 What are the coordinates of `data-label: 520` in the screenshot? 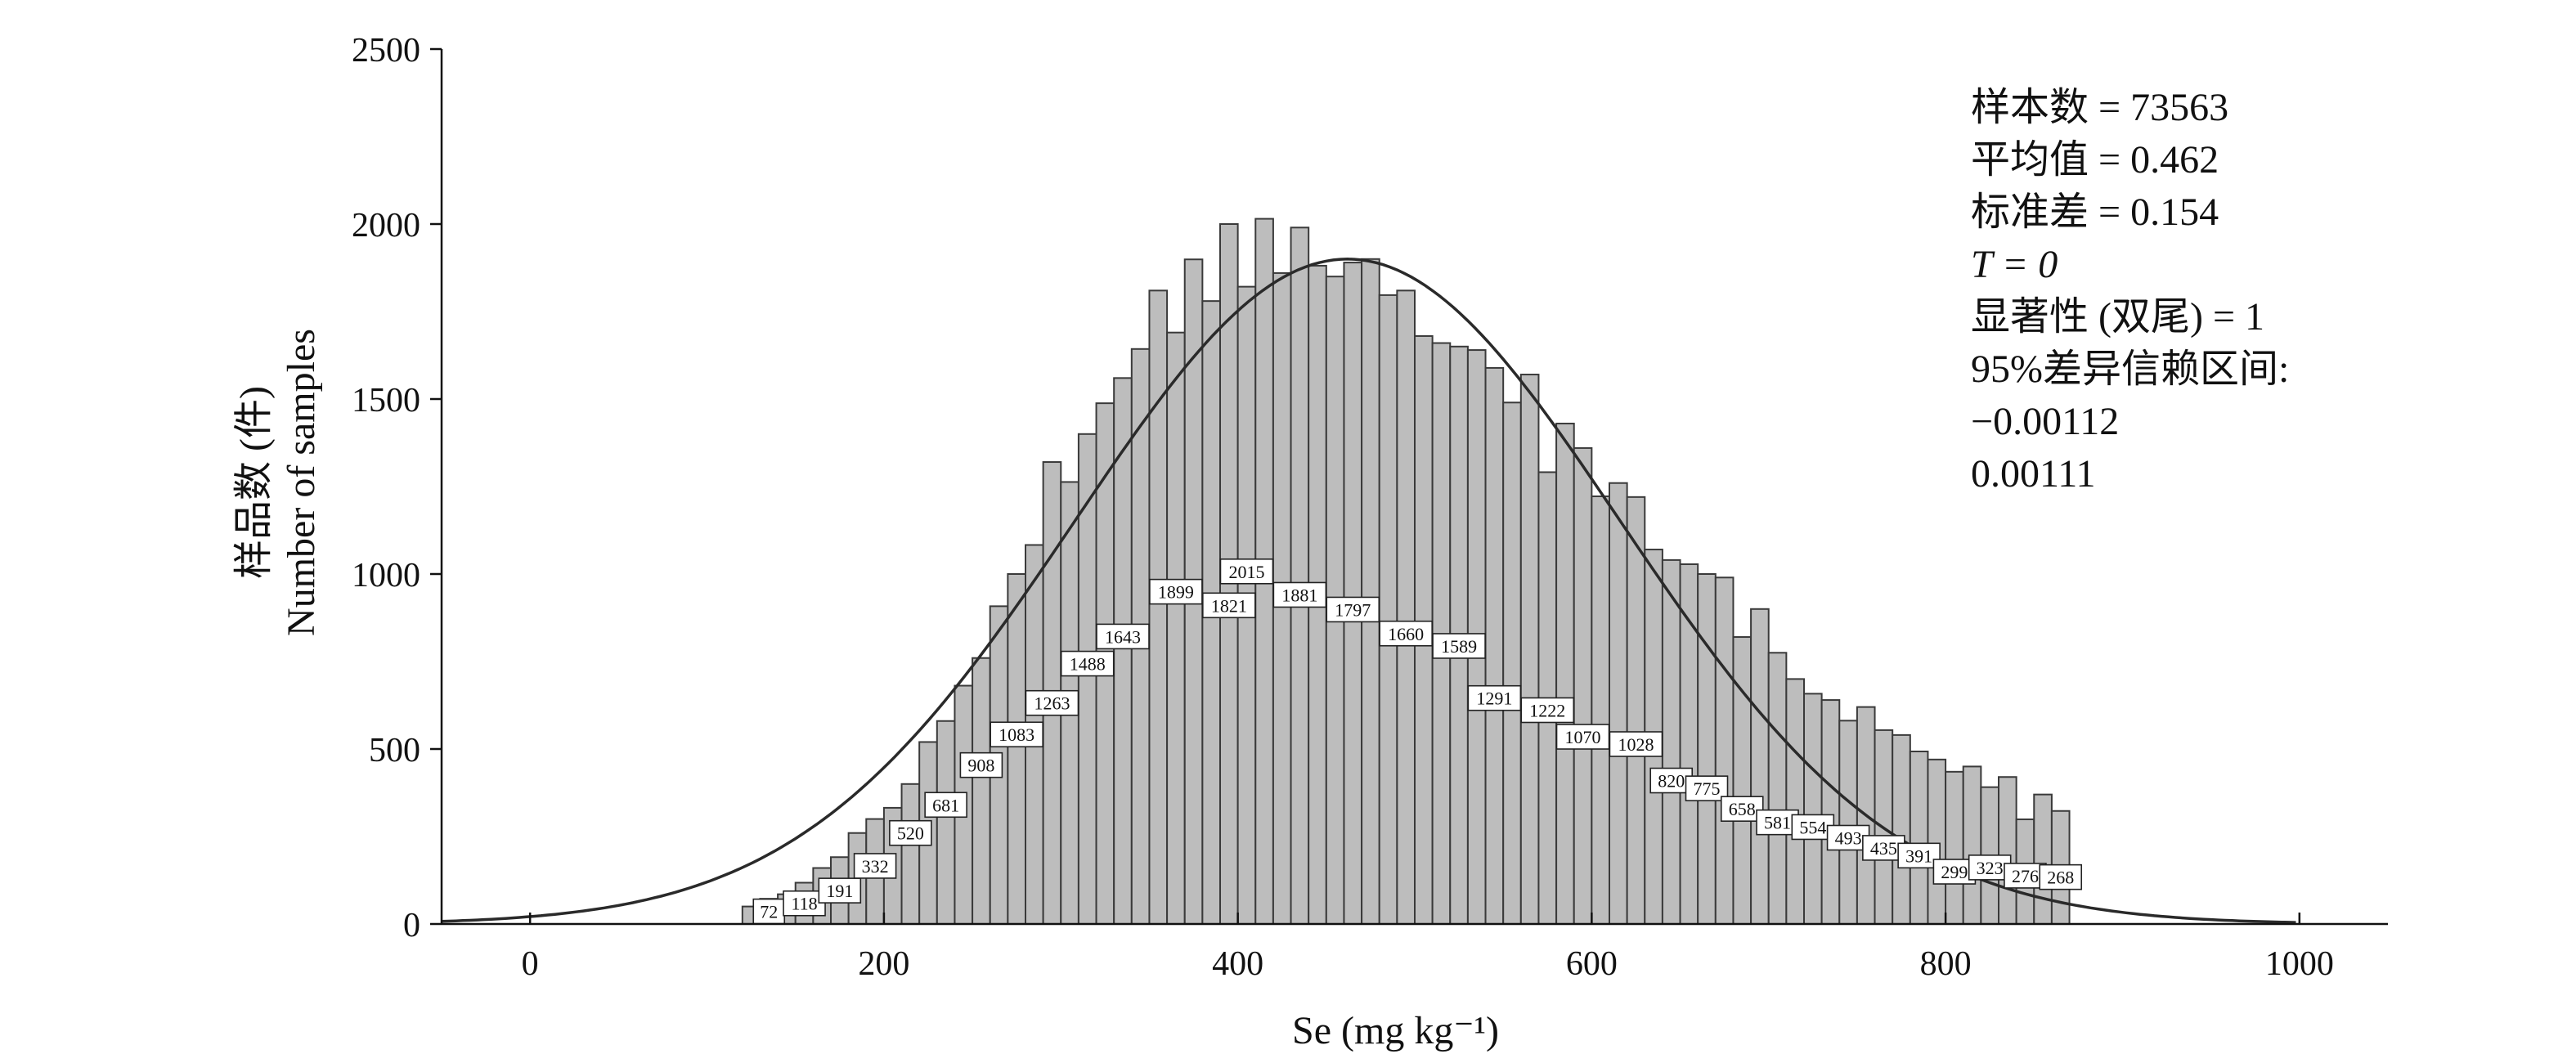 It's located at (910, 832).